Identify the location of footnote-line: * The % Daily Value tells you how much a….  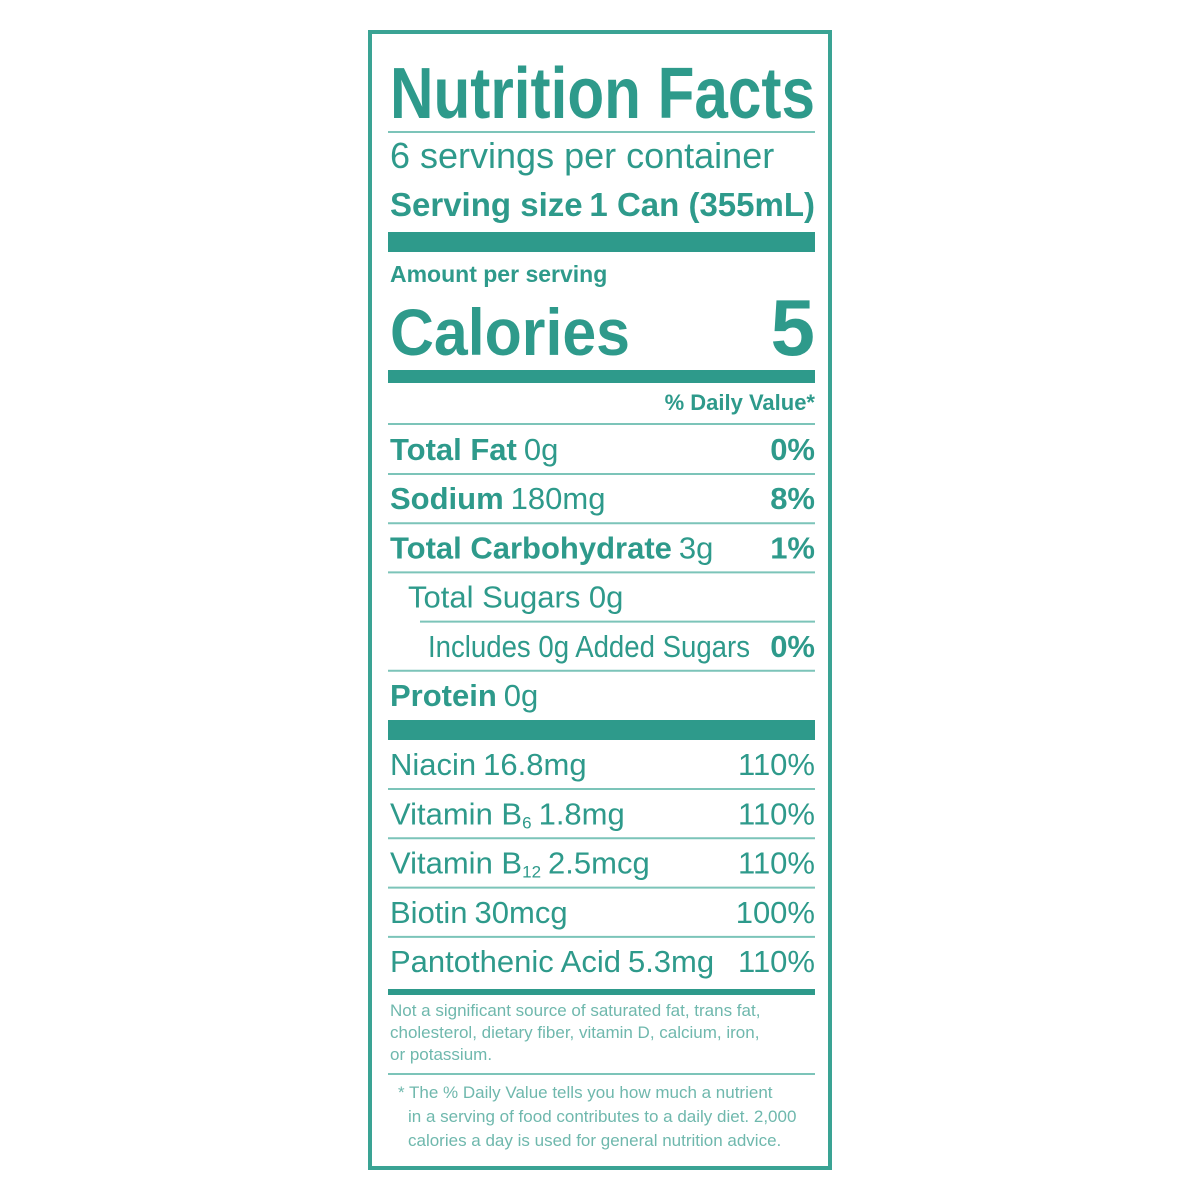
(585, 1092).